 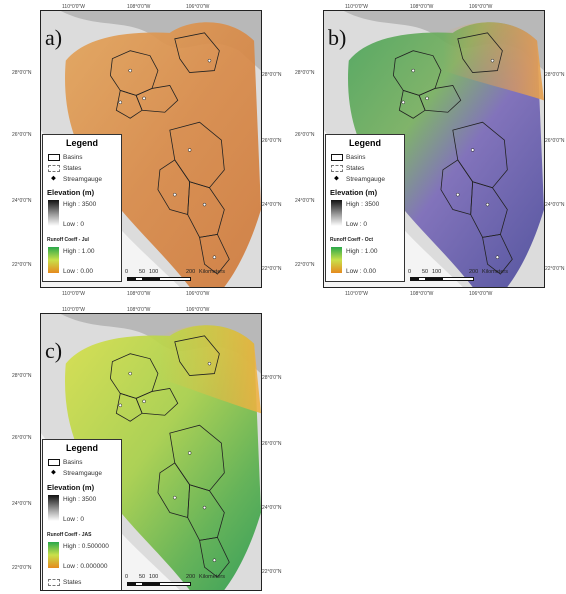 I want to click on runoff-title: Runoff Coeff - Jul, so click(x=68, y=240).